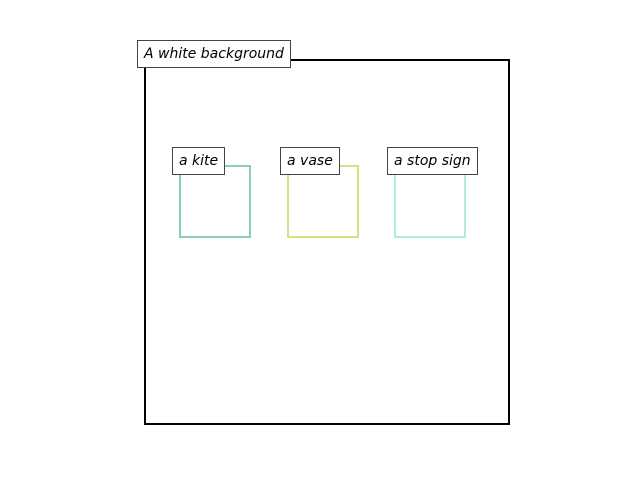 The image size is (640, 480). Describe the element at coordinates (215, 201) in the screenshot. I see `kite-box` at that location.